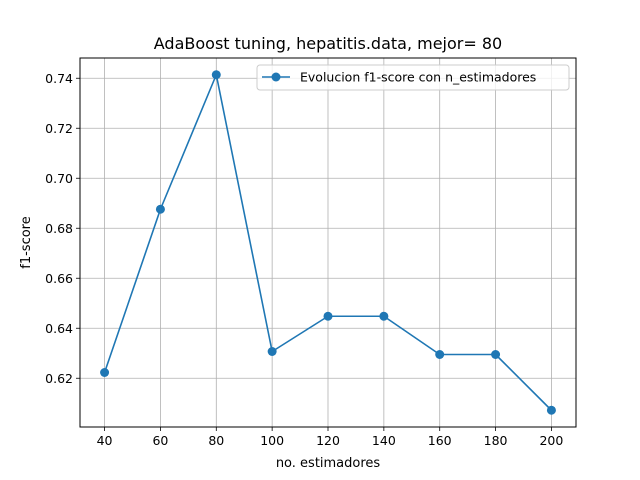 Image resolution: width=640 pixels, height=480 pixels. Describe the element at coordinates (160, 440) in the screenshot. I see `x-tick-label: 60` at that location.